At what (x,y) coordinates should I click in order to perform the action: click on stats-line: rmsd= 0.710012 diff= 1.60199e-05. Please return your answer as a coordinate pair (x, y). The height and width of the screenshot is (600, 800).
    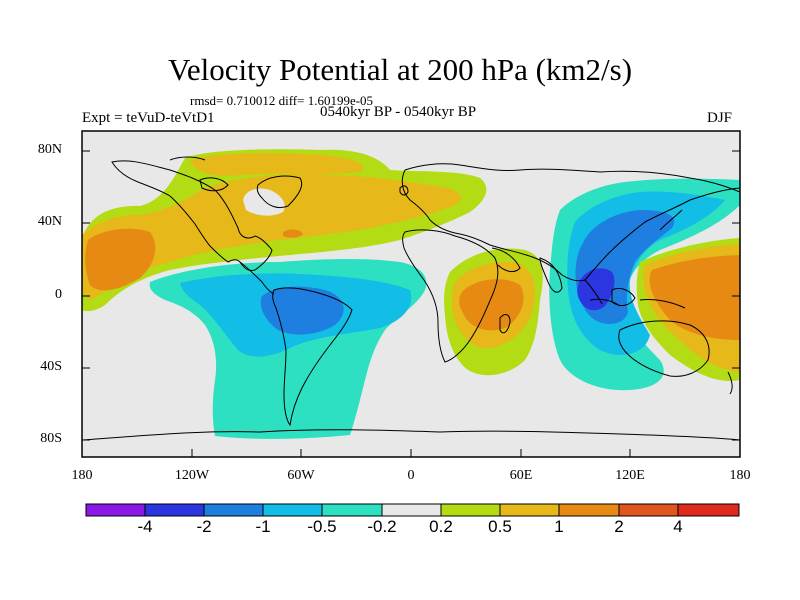
    Looking at the image, I should click on (282, 100).